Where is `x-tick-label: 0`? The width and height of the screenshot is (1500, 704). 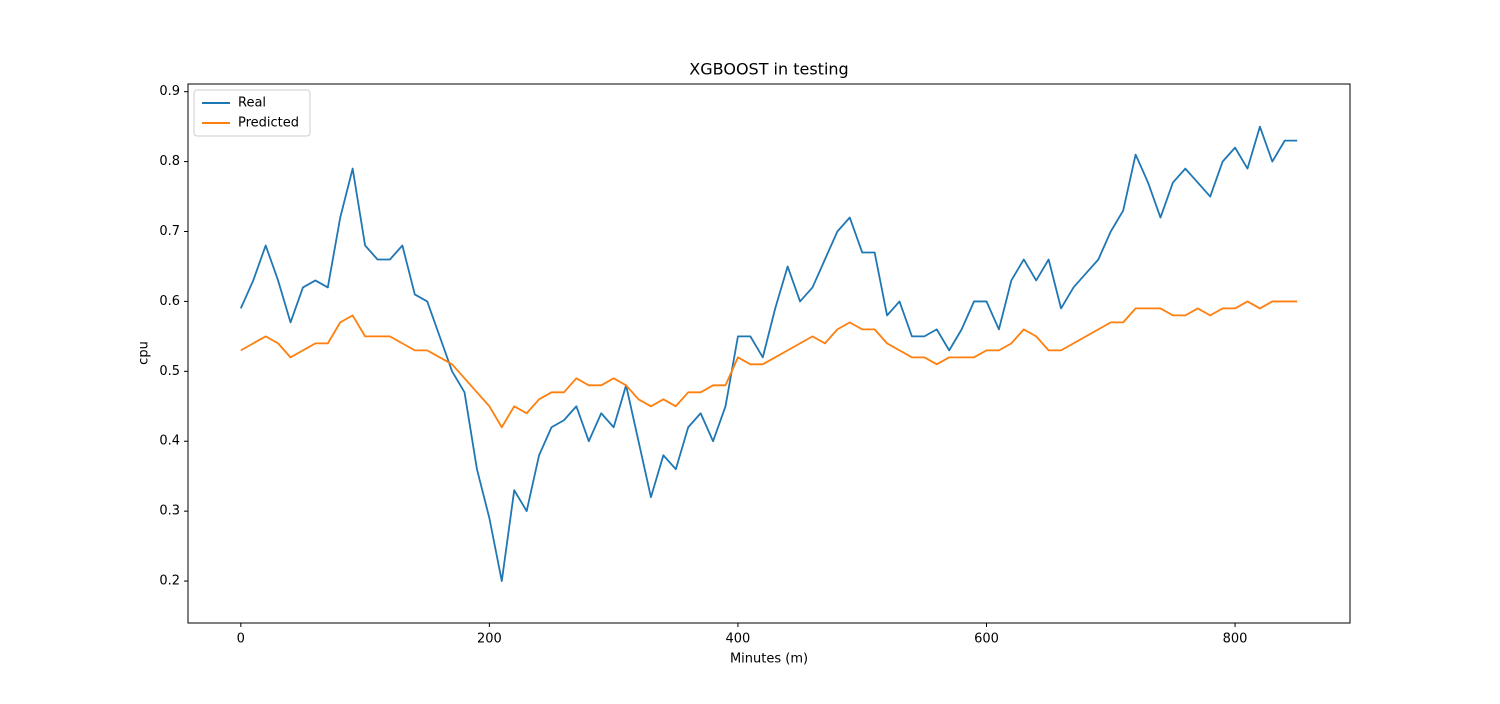
x-tick-label: 0 is located at coordinates (241, 639).